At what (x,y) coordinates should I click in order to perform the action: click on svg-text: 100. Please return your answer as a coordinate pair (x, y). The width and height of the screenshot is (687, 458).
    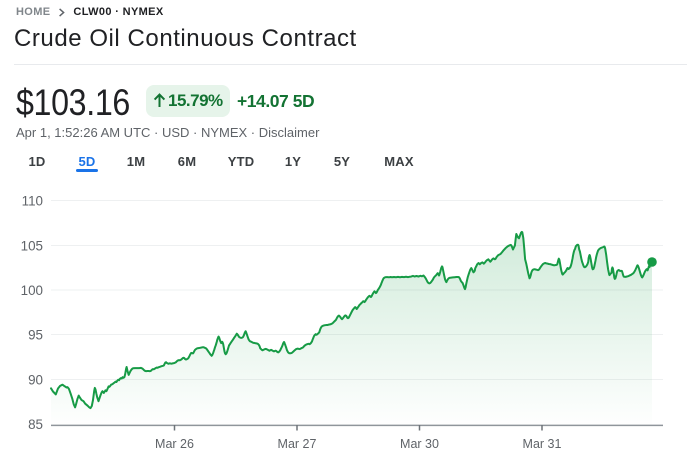
    Looking at the image, I should click on (32, 290).